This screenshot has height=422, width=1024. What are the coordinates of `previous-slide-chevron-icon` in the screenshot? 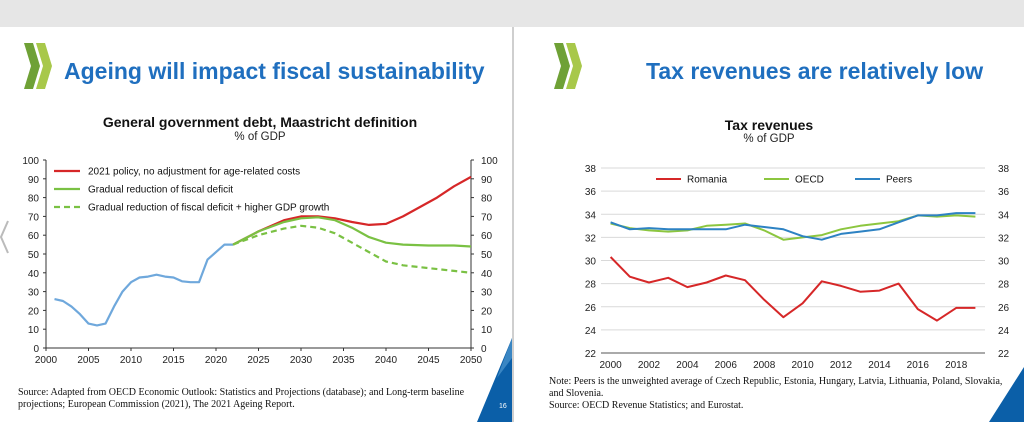 It's located at (6, 237).